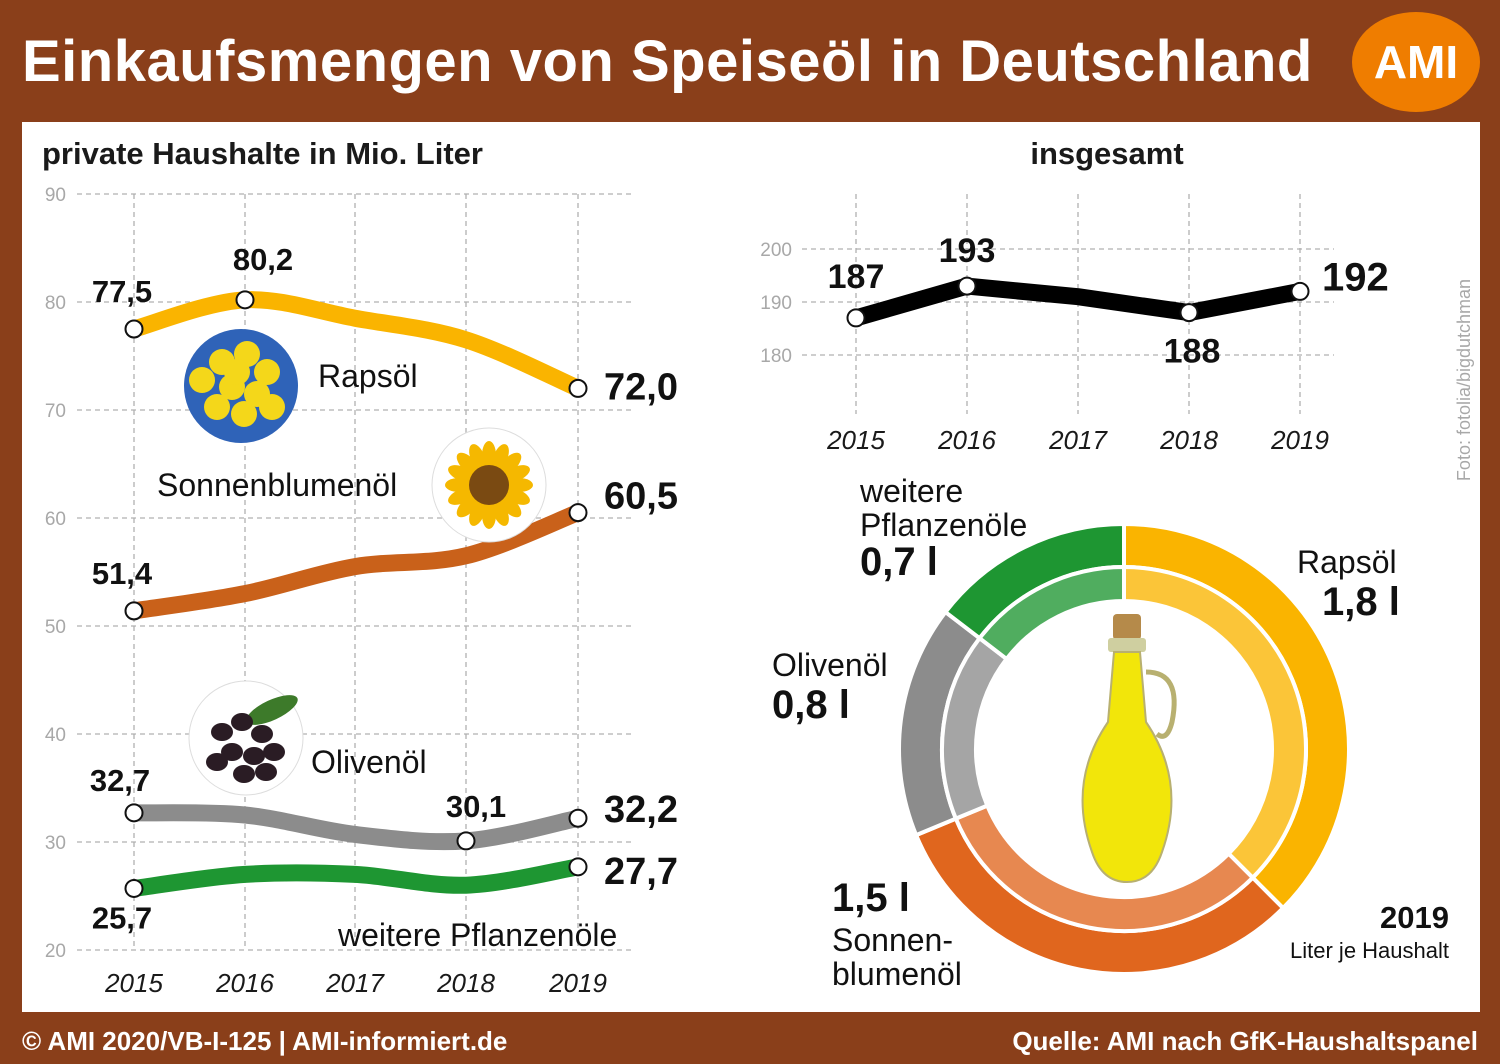 This screenshot has height=1064, width=1500. Describe the element at coordinates (811, 705) in the screenshot. I see `donut-slice-value: 0,8 l` at that location.